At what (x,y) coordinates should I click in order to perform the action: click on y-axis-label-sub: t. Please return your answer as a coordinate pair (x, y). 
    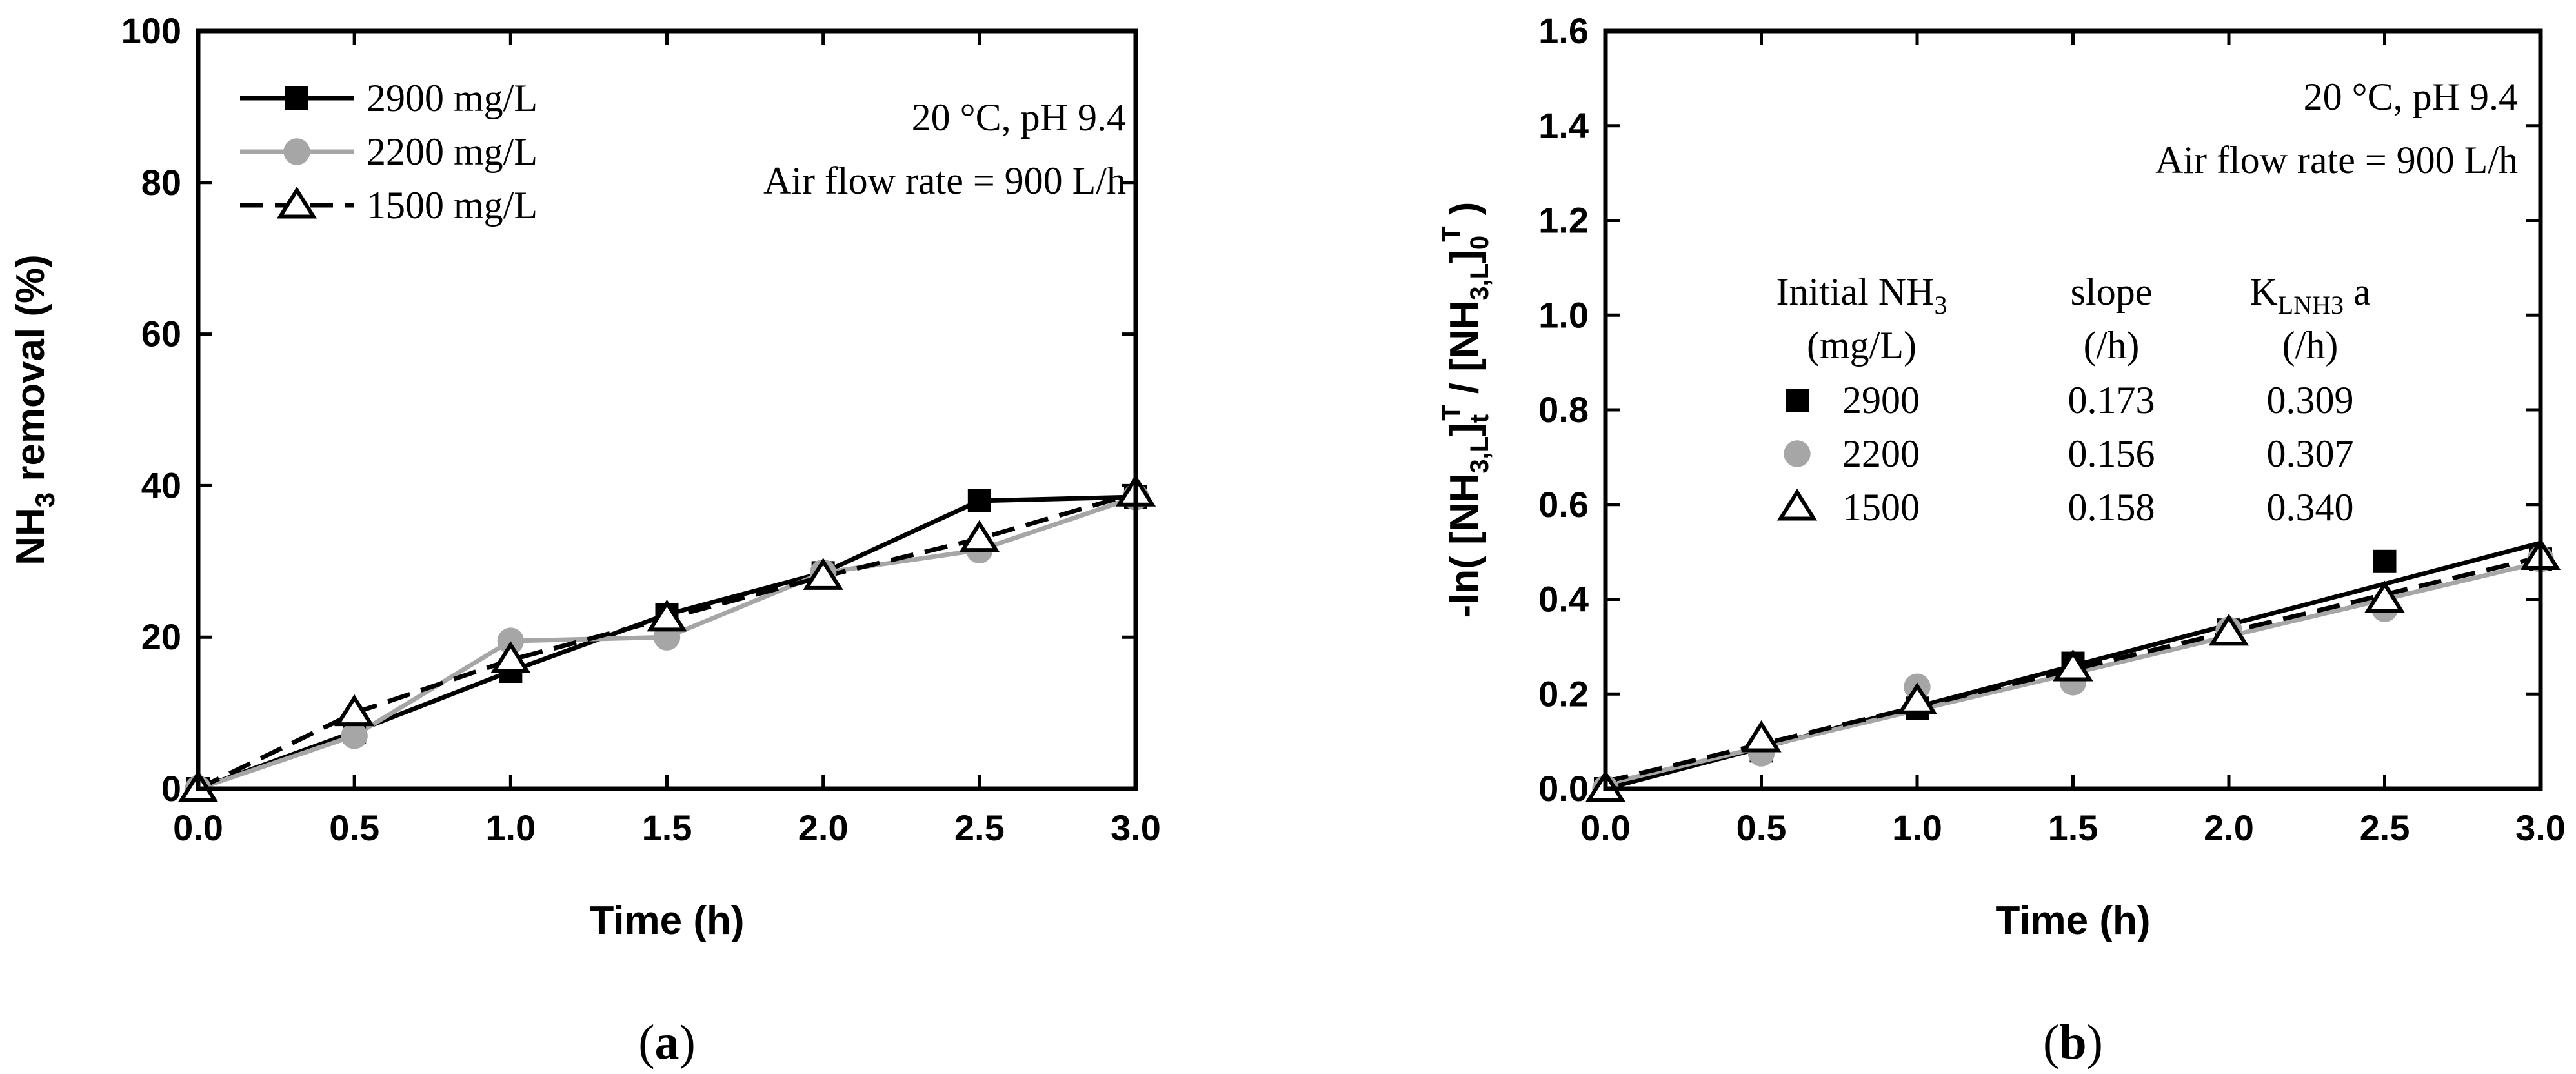
    Looking at the image, I should click on (1479, 418).